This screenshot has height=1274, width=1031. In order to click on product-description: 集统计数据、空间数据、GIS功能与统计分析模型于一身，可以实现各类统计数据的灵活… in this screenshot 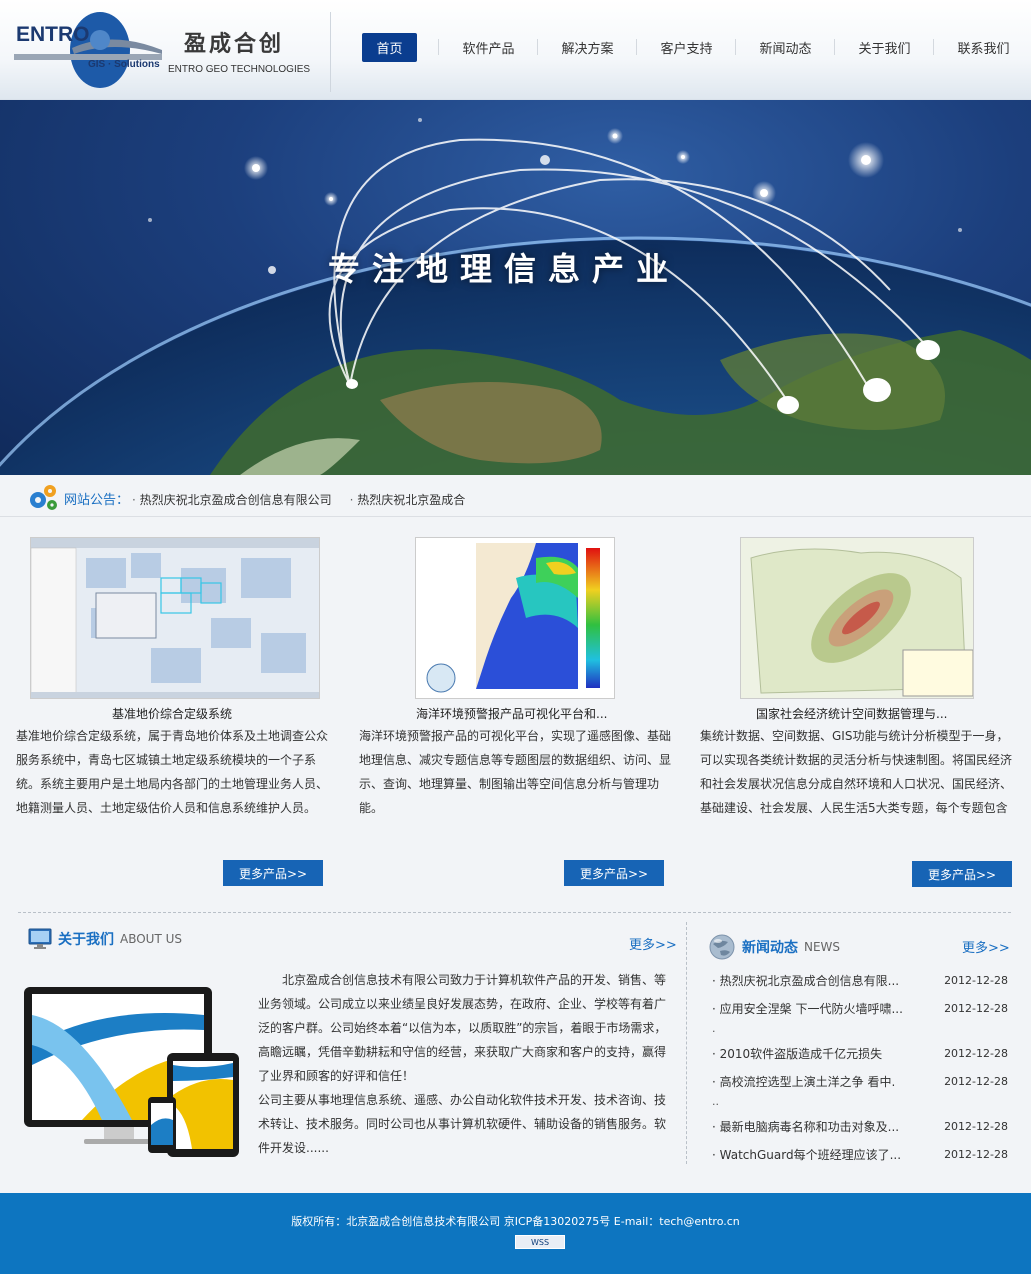, I will do `click(856, 772)`.